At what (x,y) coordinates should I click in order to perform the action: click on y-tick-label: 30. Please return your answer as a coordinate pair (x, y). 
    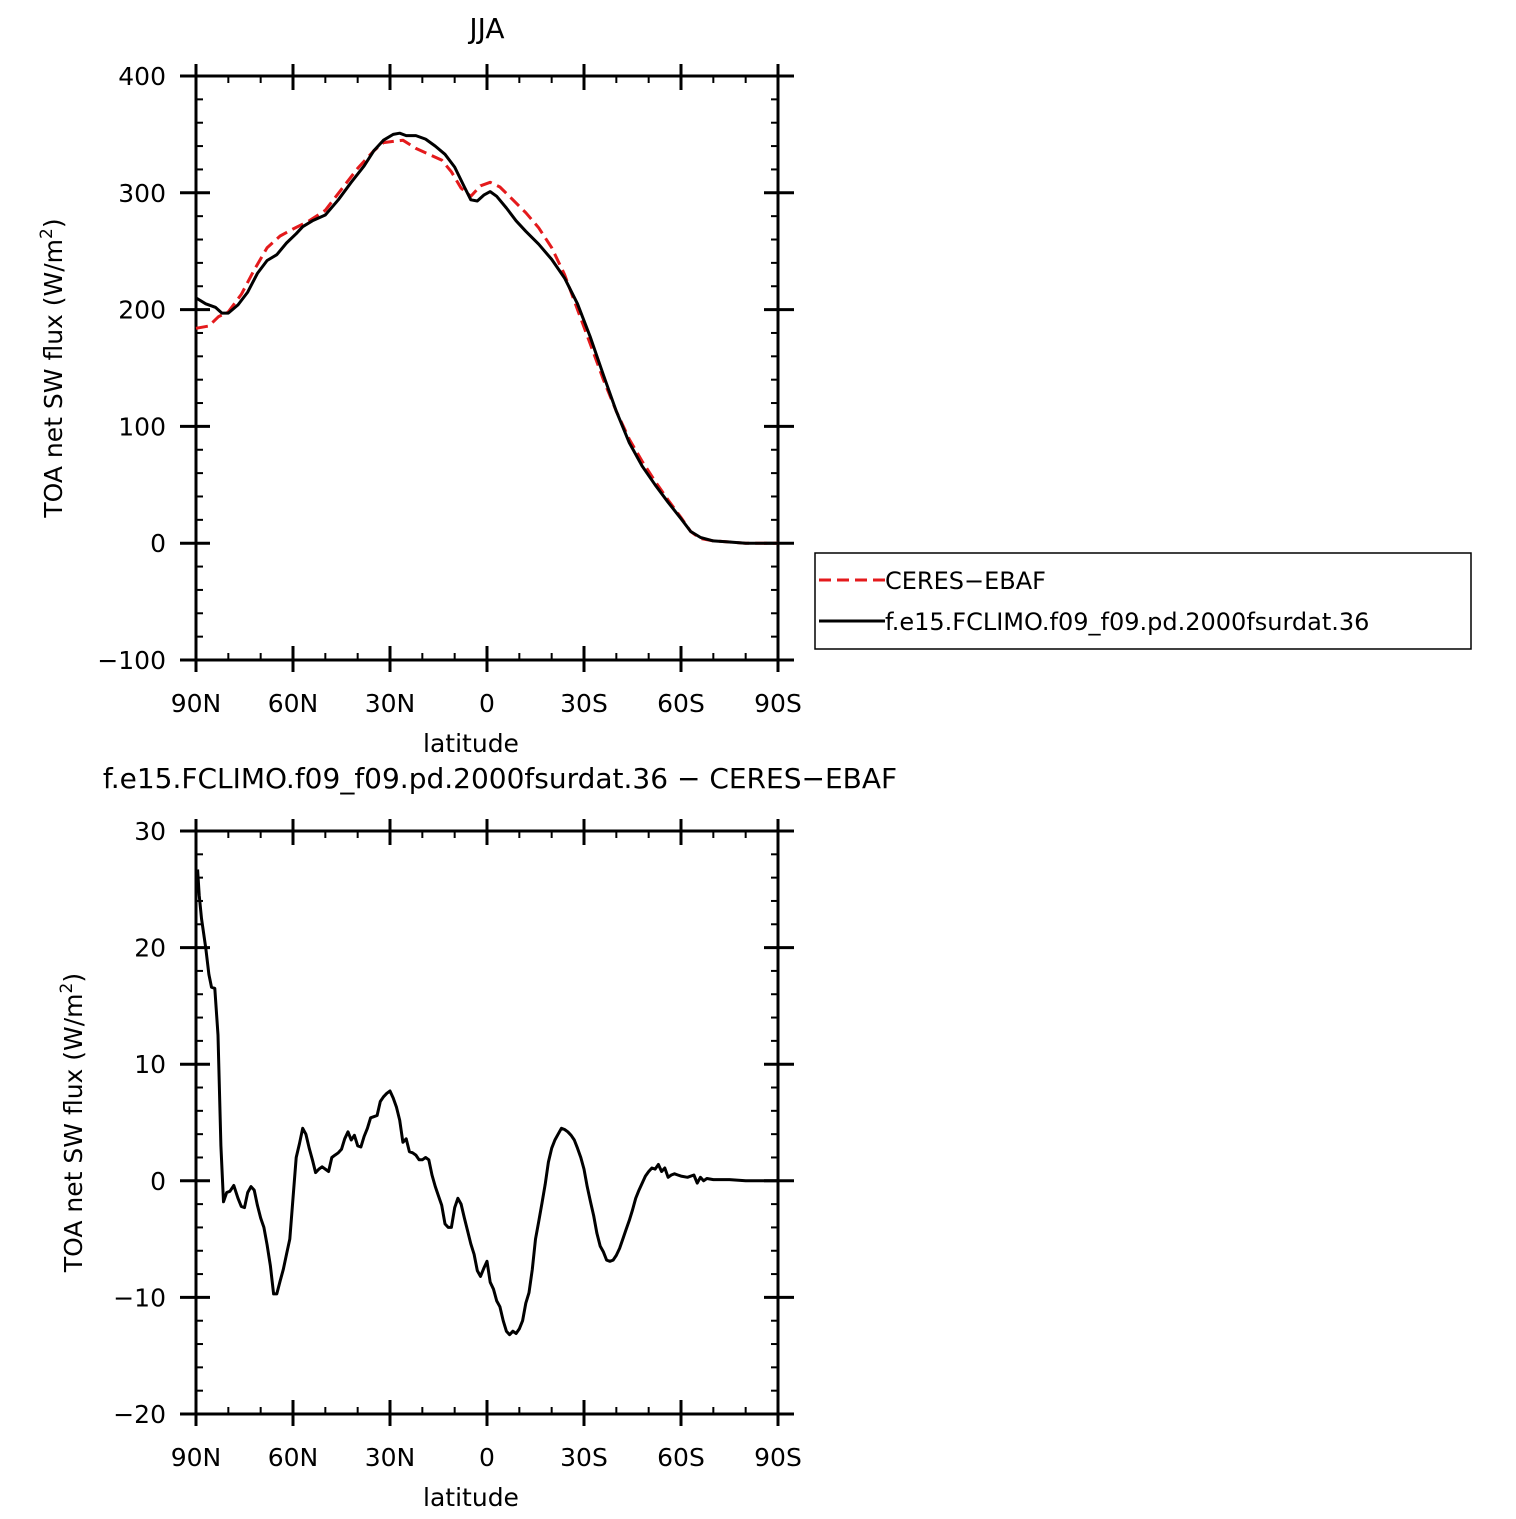
    Looking at the image, I should click on (150, 831).